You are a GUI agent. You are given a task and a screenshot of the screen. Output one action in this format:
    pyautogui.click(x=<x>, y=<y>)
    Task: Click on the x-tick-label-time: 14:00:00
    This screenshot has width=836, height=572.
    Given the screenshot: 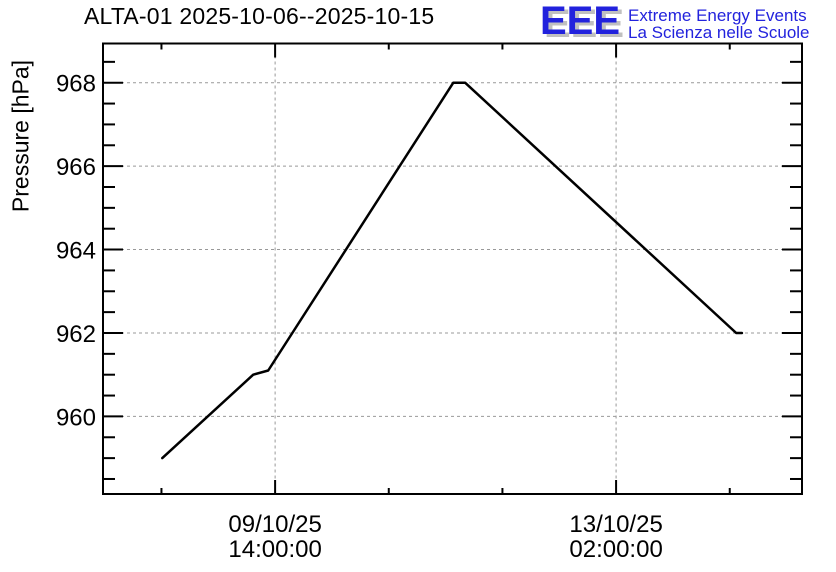 What is the action you would take?
    pyautogui.click(x=274, y=549)
    